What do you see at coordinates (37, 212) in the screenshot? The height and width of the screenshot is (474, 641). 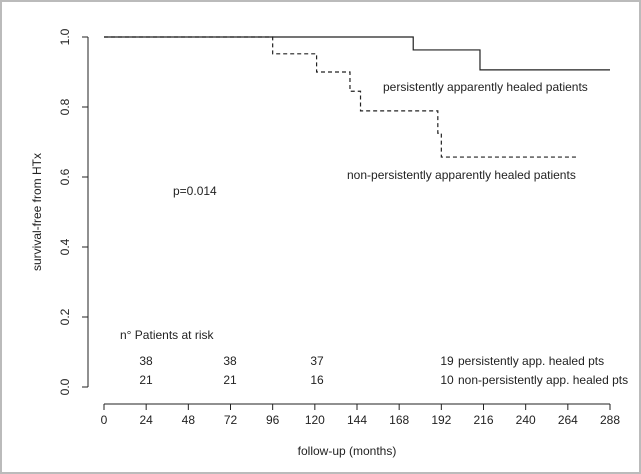 I see `y-axis-label: survival-free from HTx` at bounding box center [37, 212].